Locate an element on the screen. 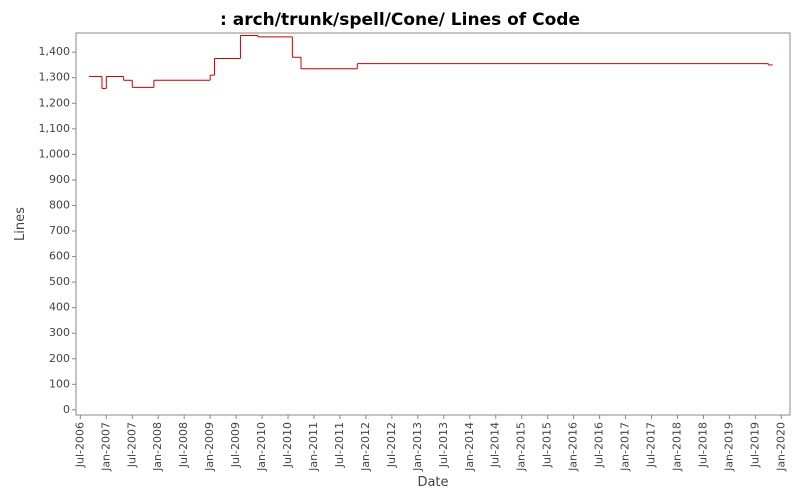  x-tick-label: Jan-2019 is located at coordinates (728, 447).